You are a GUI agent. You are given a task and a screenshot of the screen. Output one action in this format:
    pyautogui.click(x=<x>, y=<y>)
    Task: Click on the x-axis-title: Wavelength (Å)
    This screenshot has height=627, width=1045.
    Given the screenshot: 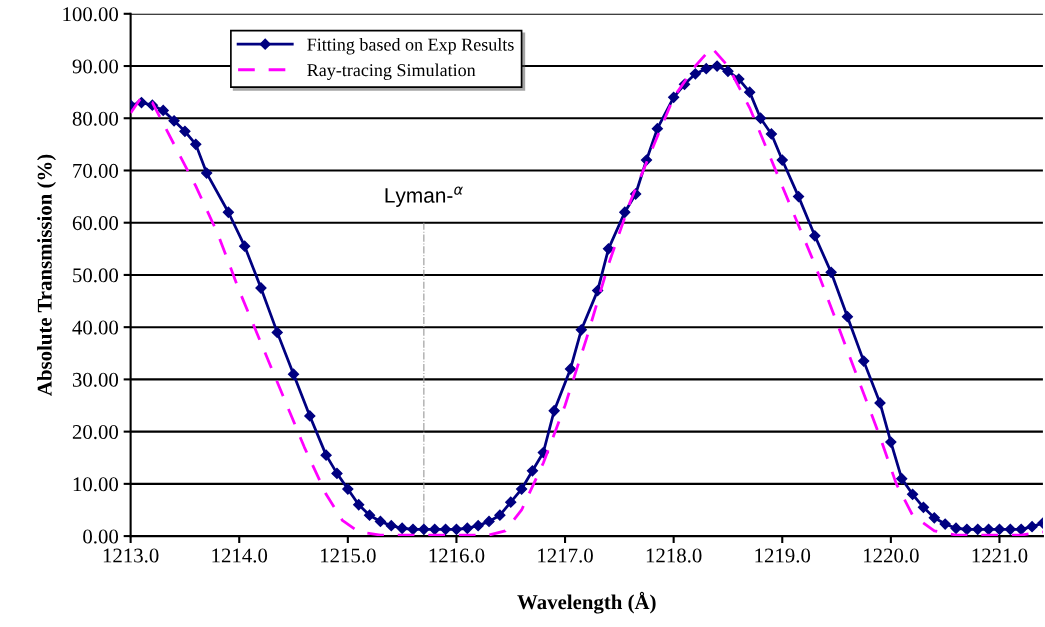 What is the action you would take?
    pyautogui.click(x=586, y=602)
    